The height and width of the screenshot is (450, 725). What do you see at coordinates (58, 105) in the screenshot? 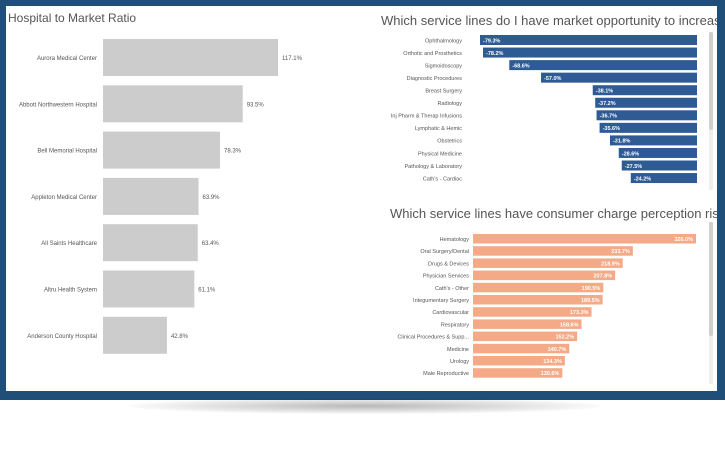
I see `category-label: Abbott Northwestern Hospital` at bounding box center [58, 105].